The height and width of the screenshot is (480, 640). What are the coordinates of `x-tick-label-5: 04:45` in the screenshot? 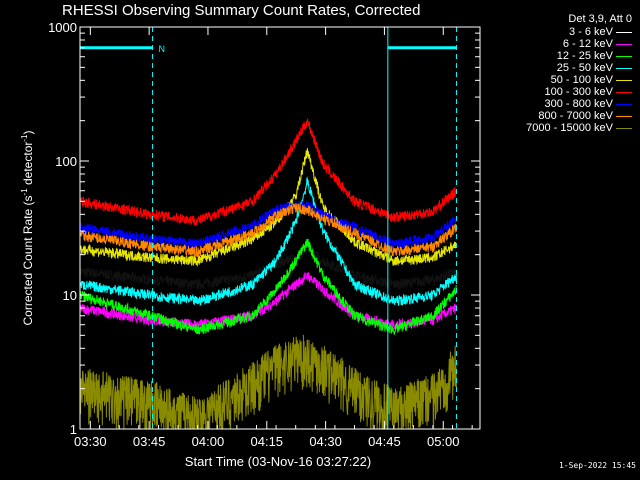 It's located at (384, 441).